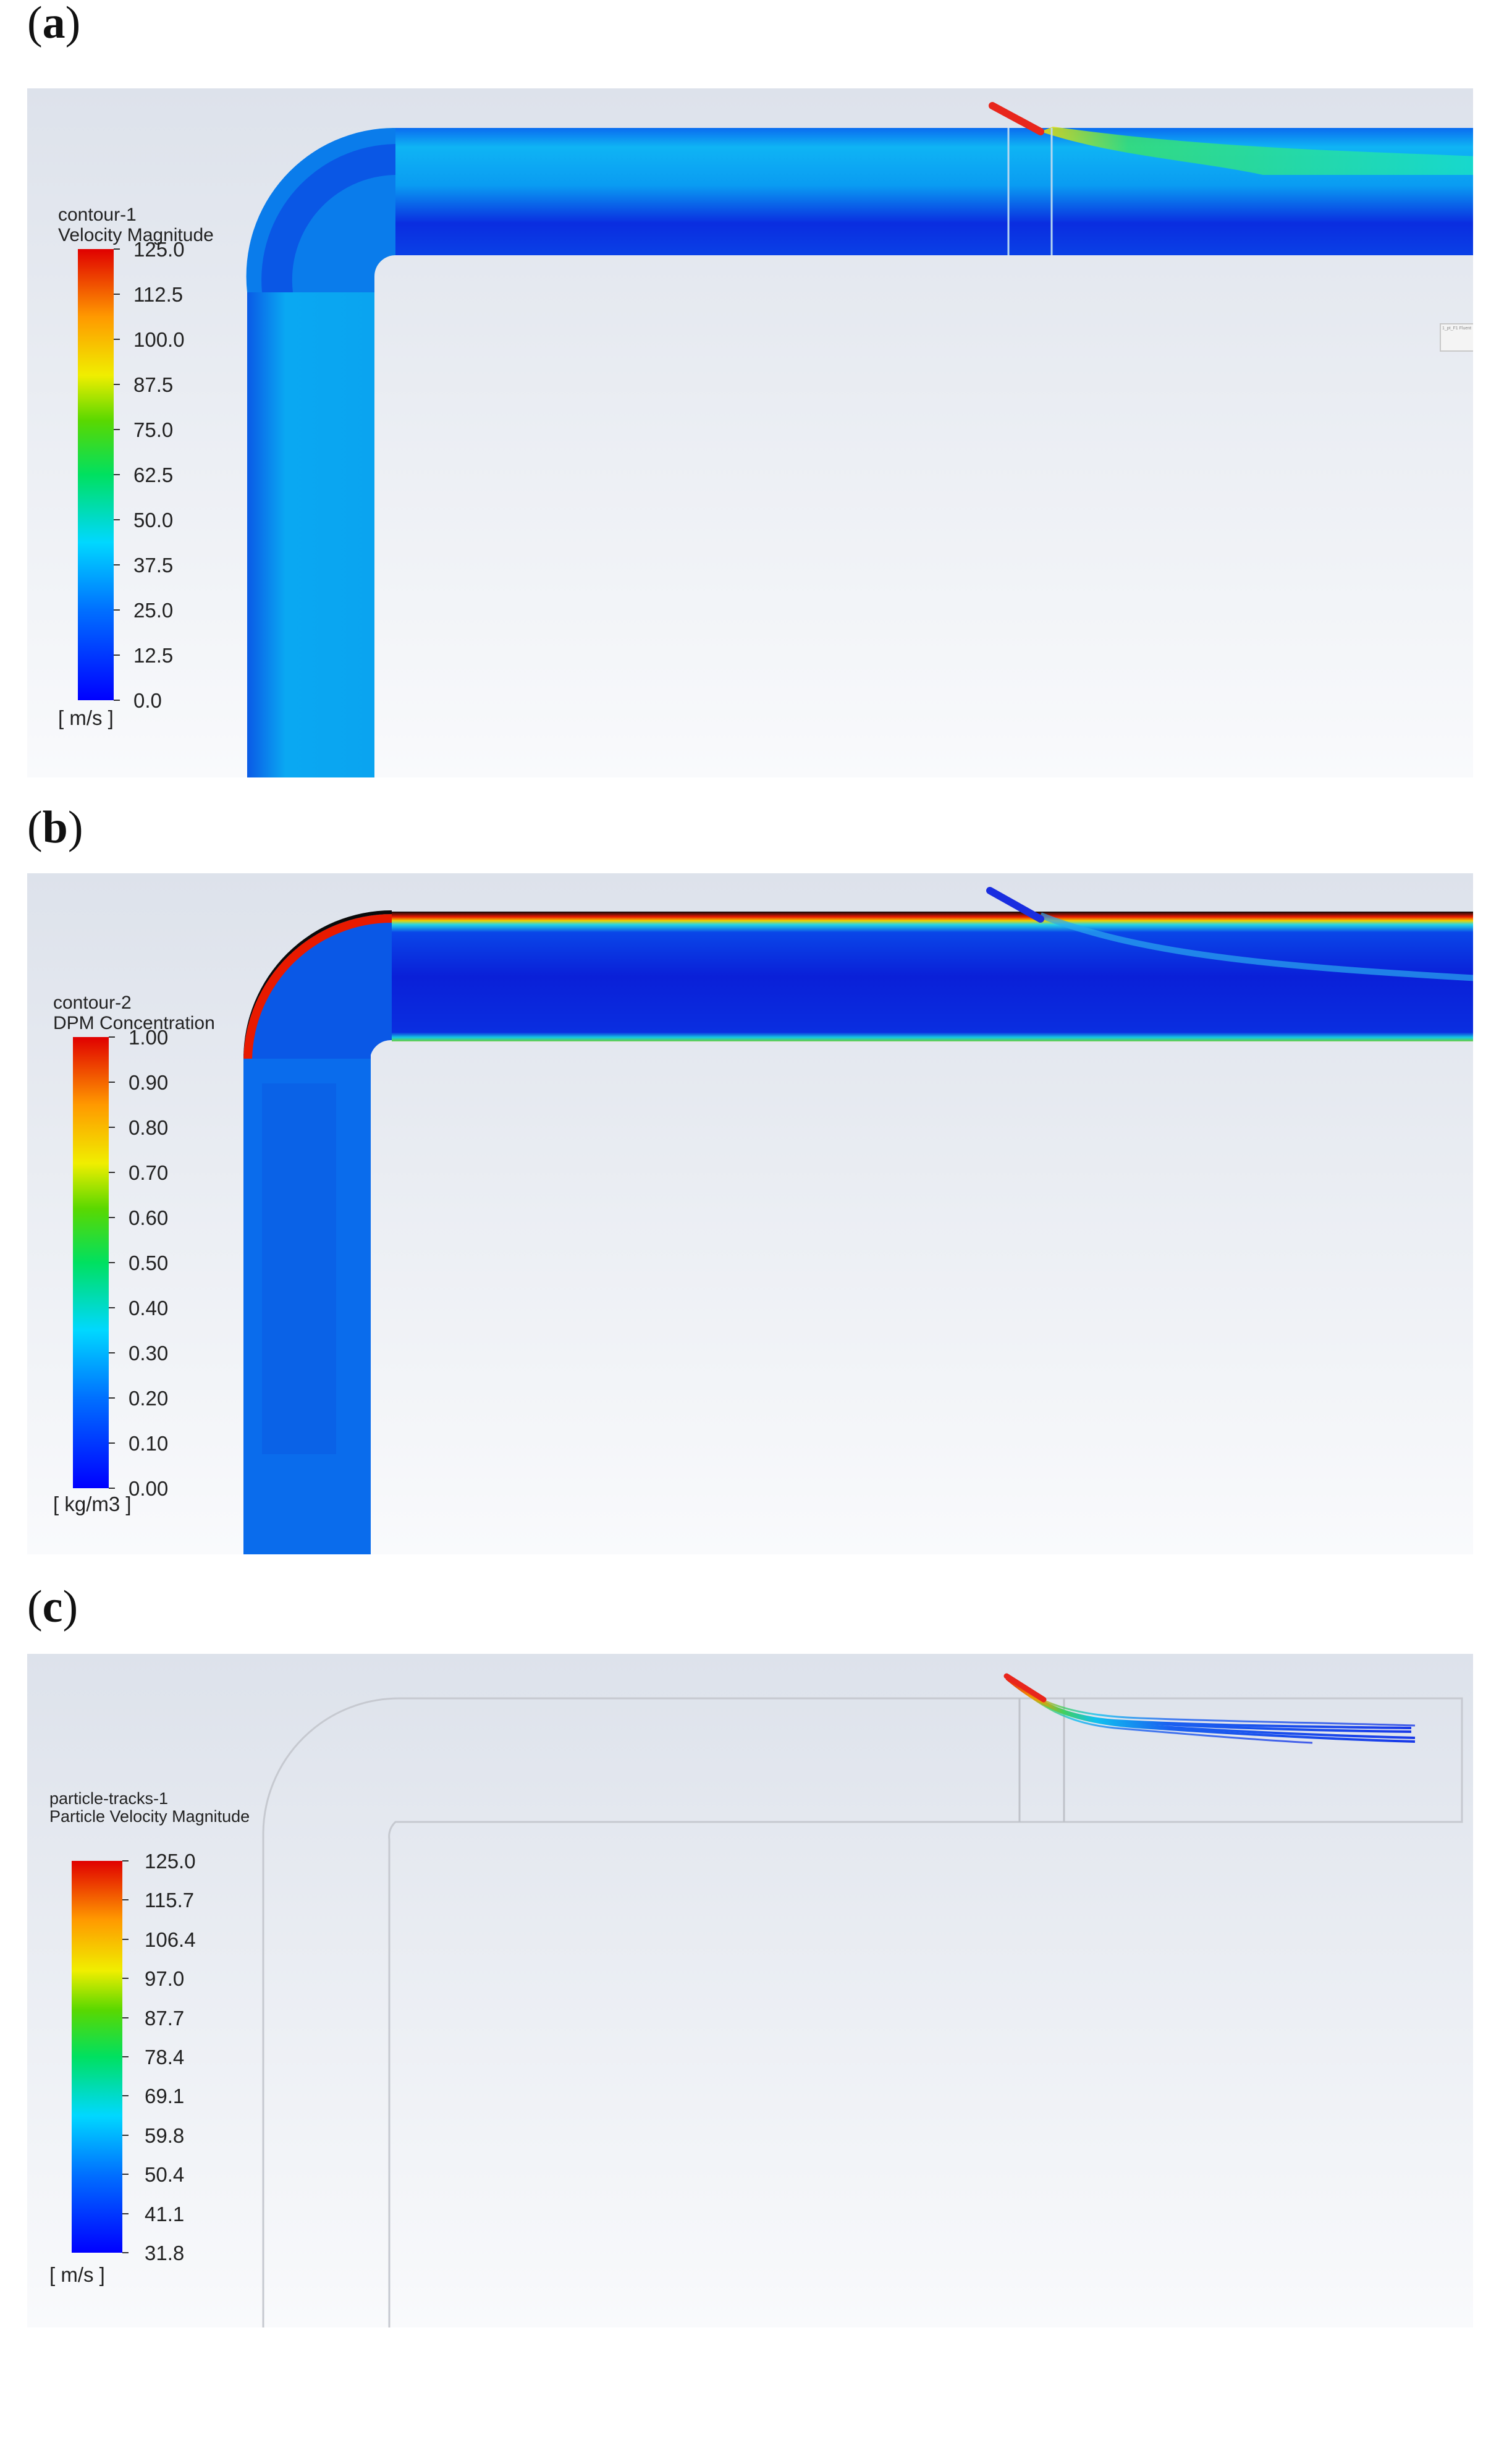 Image resolution: width=1512 pixels, height=2448 pixels. What do you see at coordinates (97, 2057) in the screenshot?
I see `colorbar-c` at bounding box center [97, 2057].